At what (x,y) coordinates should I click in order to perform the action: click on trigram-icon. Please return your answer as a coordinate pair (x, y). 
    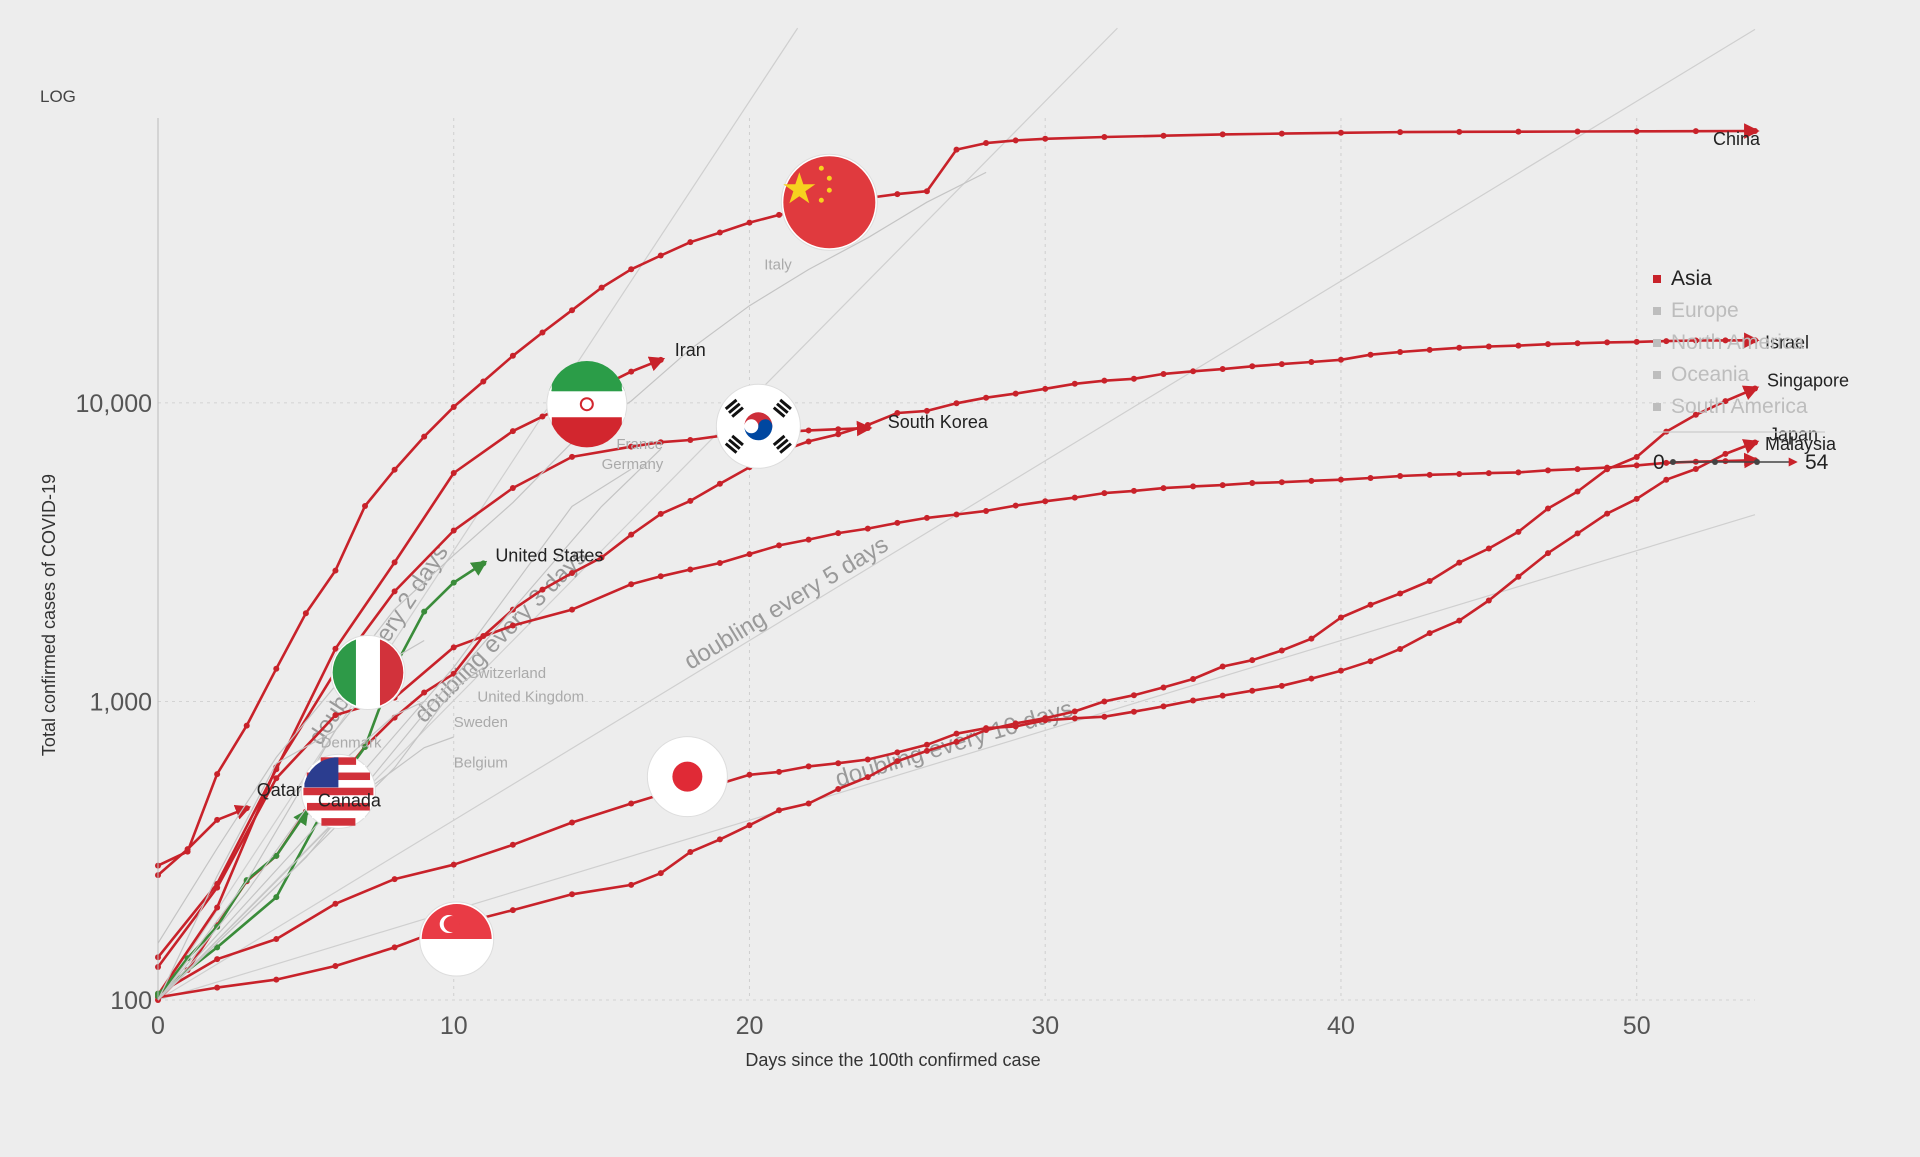
    Looking at the image, I should click on (782, 408).